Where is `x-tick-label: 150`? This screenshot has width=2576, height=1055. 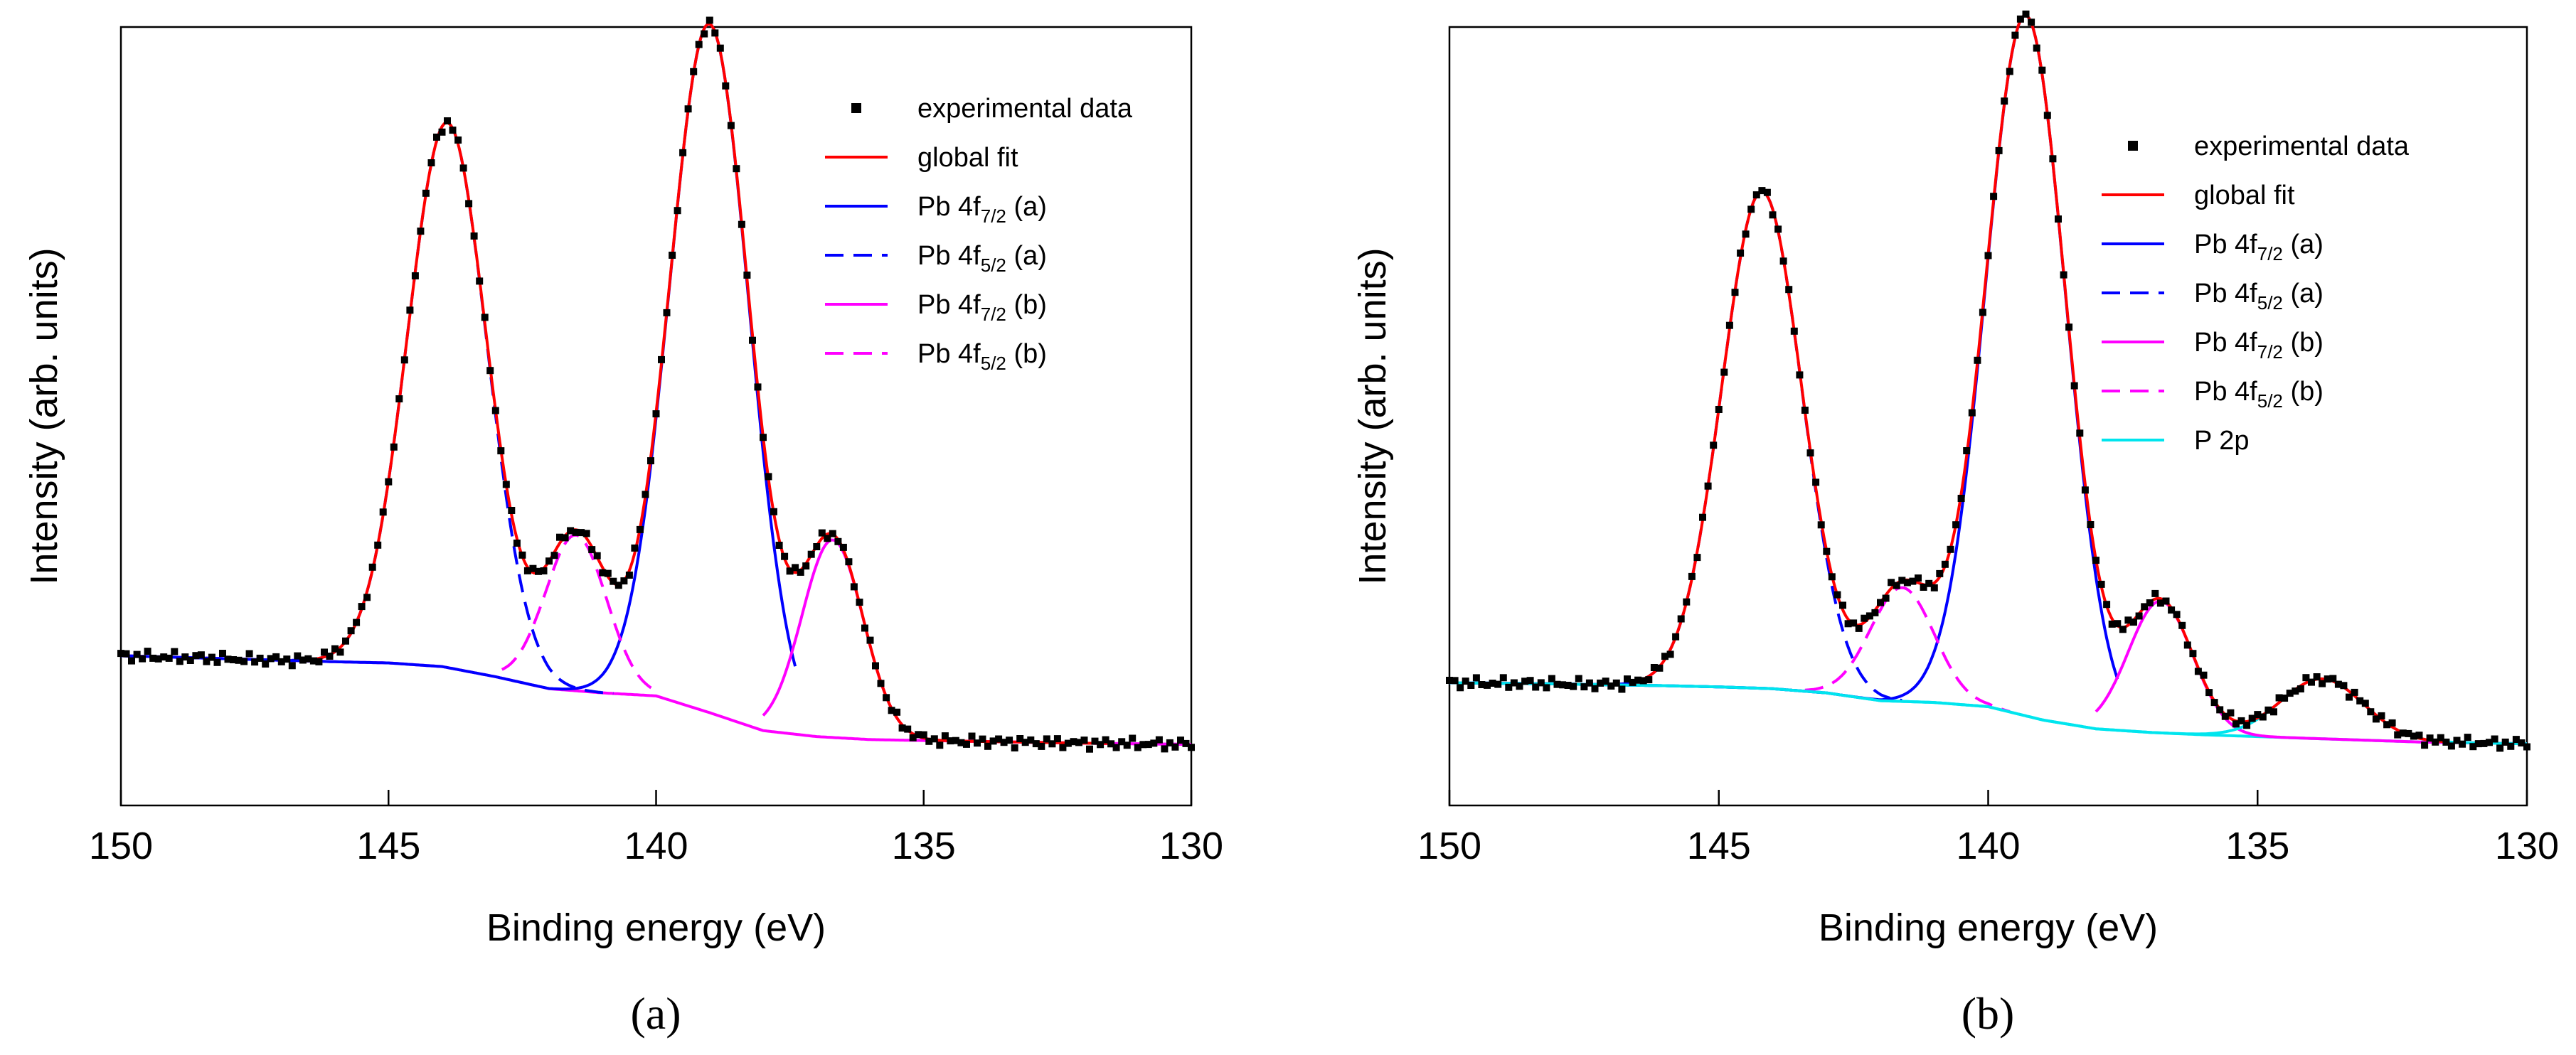
x-tick-label: 150 is located at coordinates (1449, 846).